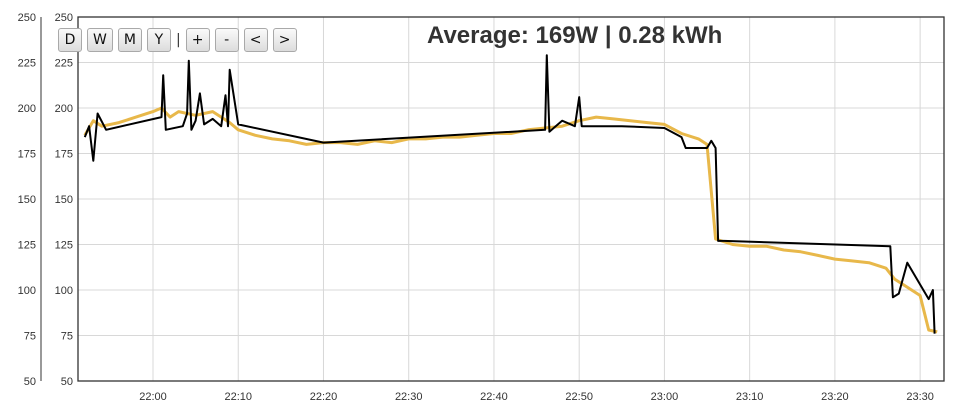 The width and height of the screenshot is (957, 416). What do you see at coordinates (284, 40) in the screenshot?
I see `pan-right-button: >` at bounding box center [284, 40].